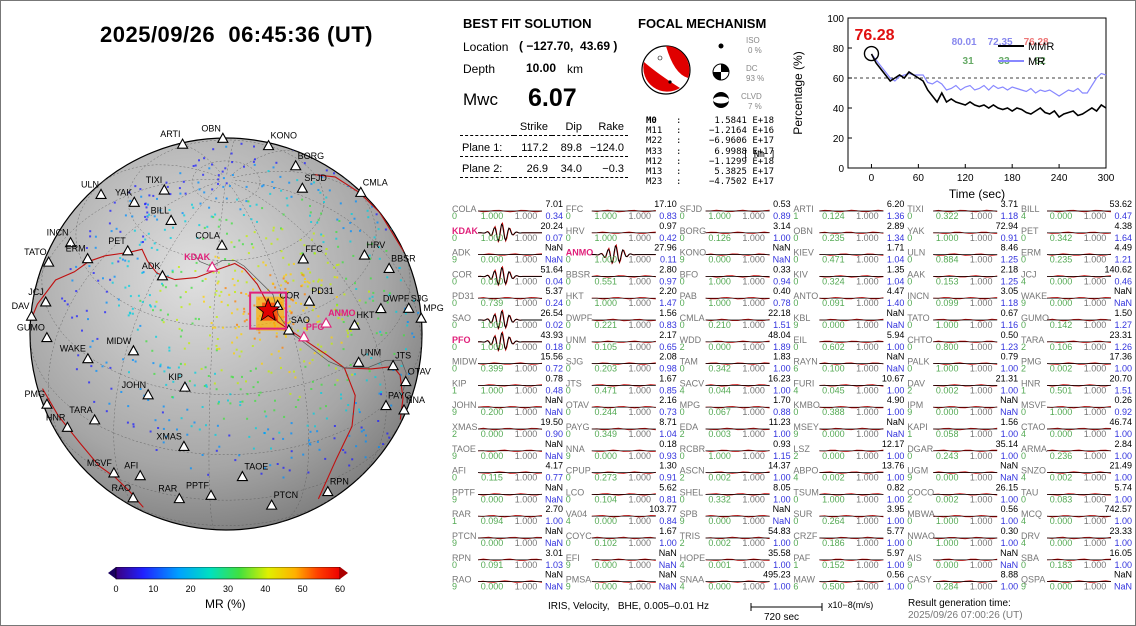 Image resolution: width=1136 pixels, height=626 pixels. Describe the element at coordinates (848, 384) in the screenshot. I see `waveform-cell: FURI 10.674 0.045 1.000 1.00` at that location.